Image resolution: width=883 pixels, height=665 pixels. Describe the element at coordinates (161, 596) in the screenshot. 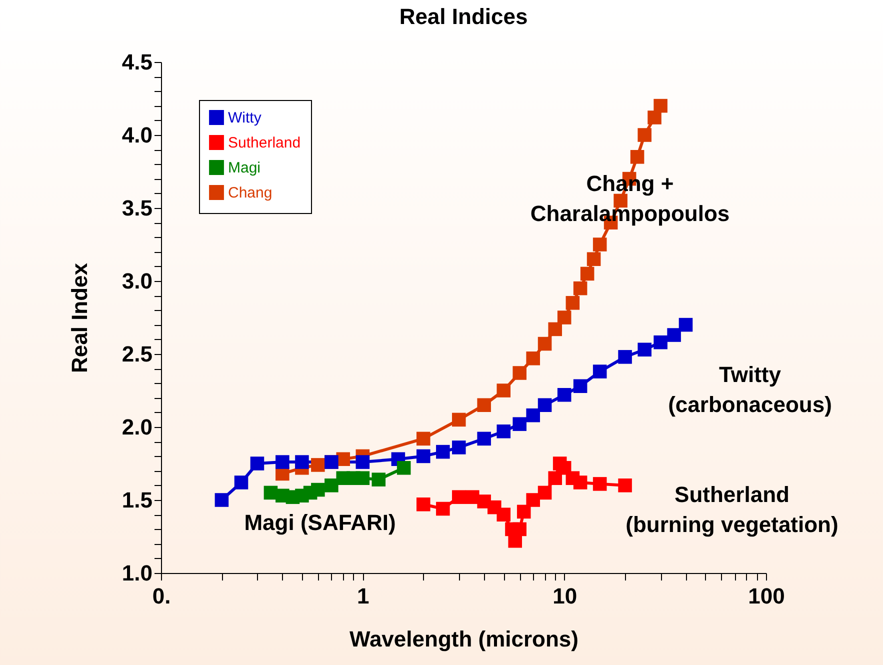

I see `x-tick-label: 0.` at that location.